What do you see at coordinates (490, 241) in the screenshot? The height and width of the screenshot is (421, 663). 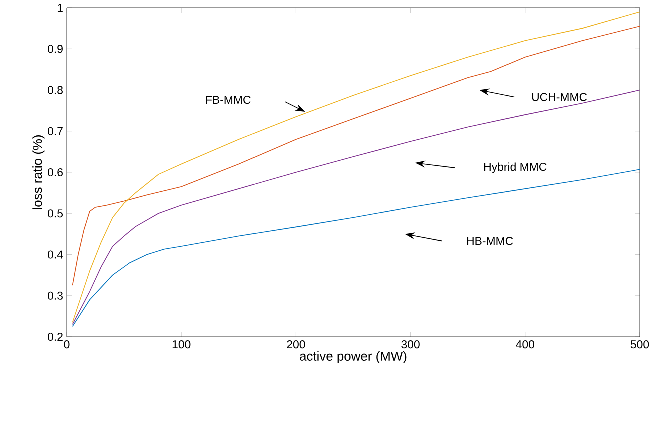 I see `annotation: HB-MMC` at bounding box center [490, 241].